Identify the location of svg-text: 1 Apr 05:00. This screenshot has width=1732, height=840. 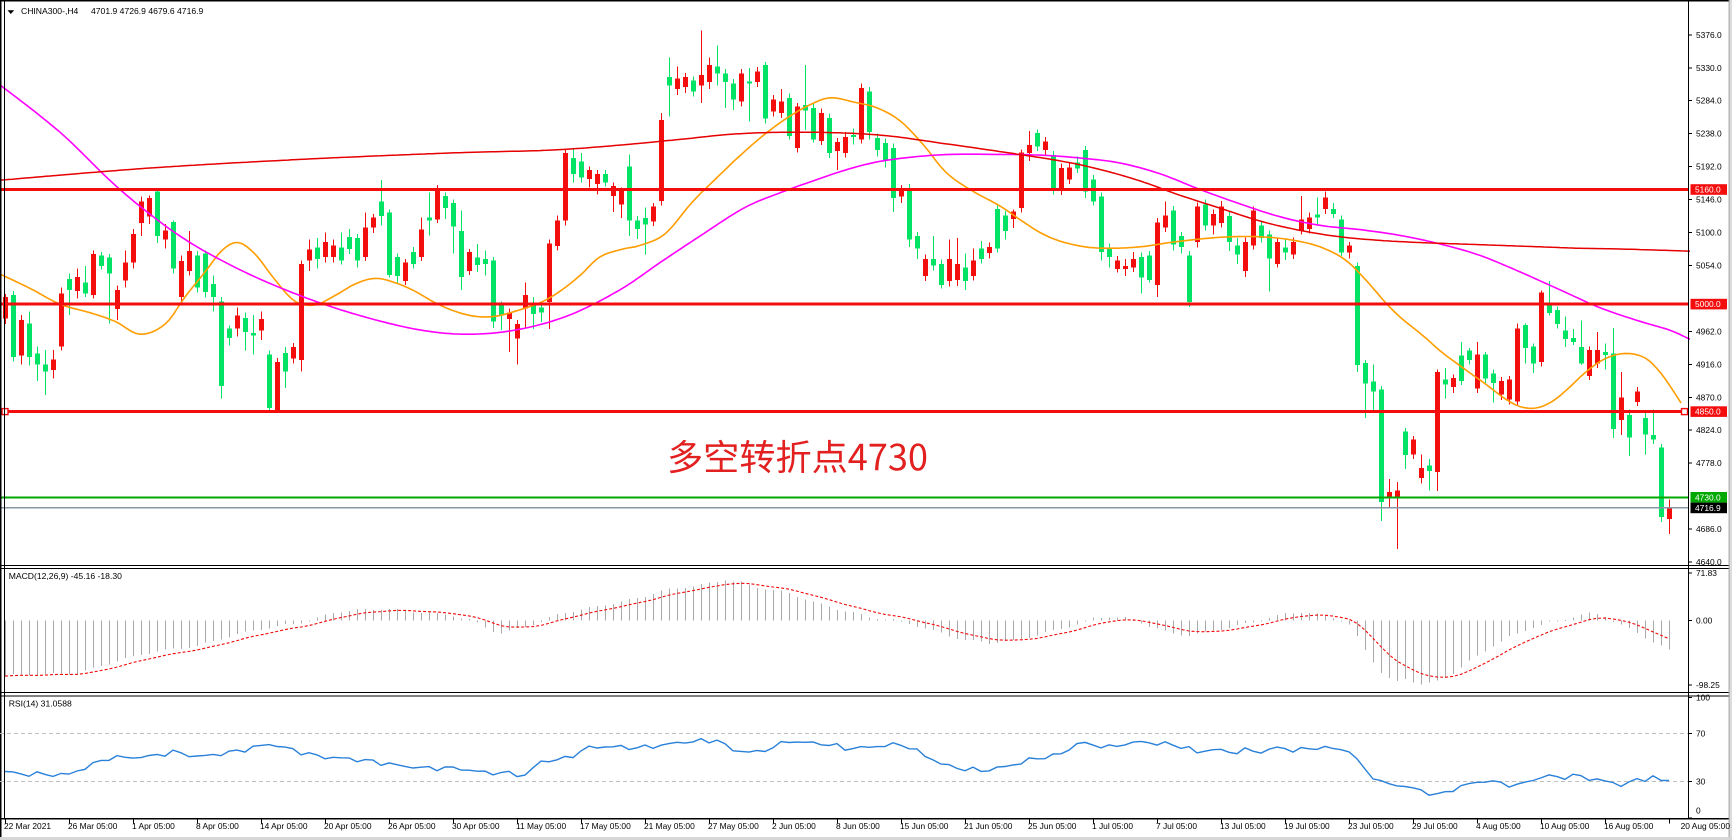
(153, 826).